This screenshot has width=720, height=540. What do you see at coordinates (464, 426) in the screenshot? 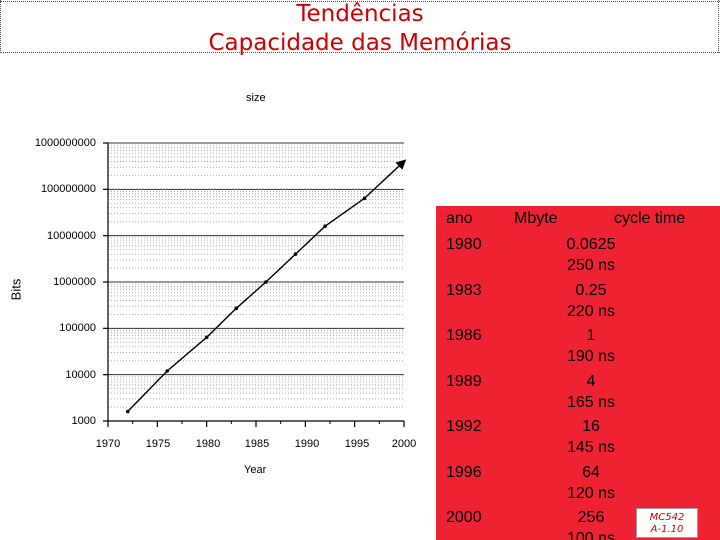
I see `cell-ano: 1992` at bounding box center [464, 426].